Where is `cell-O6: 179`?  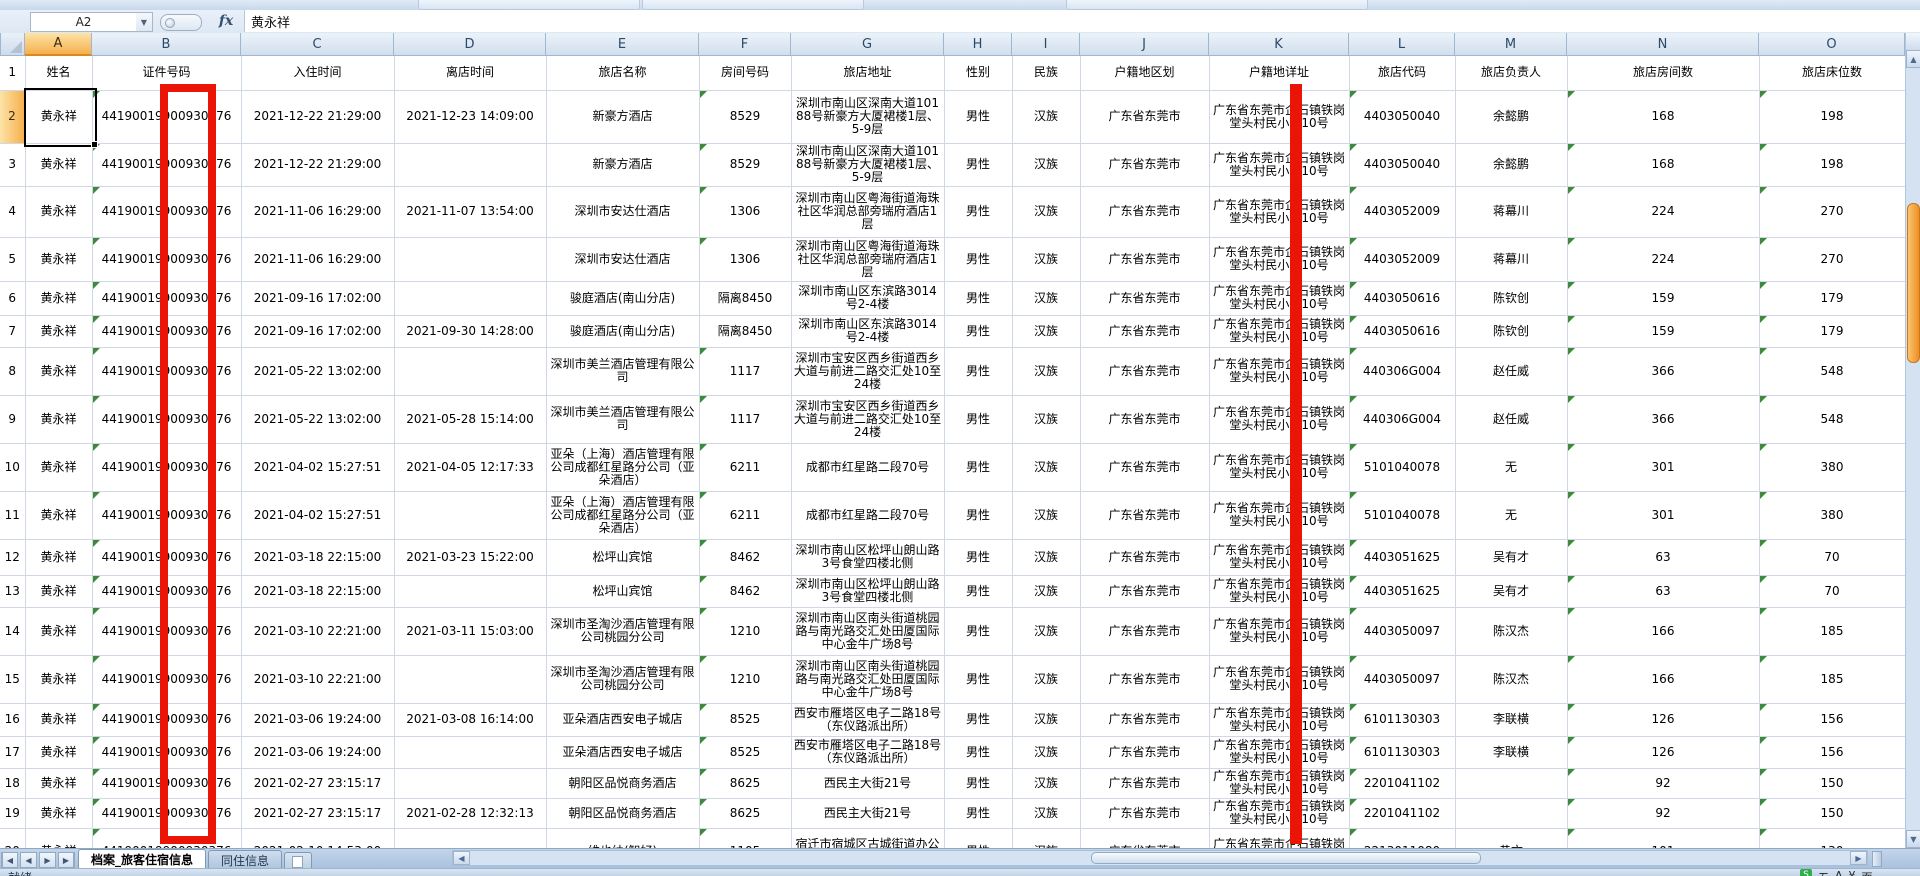
cell-O6: 179 is located at coordinates (1832, 298).